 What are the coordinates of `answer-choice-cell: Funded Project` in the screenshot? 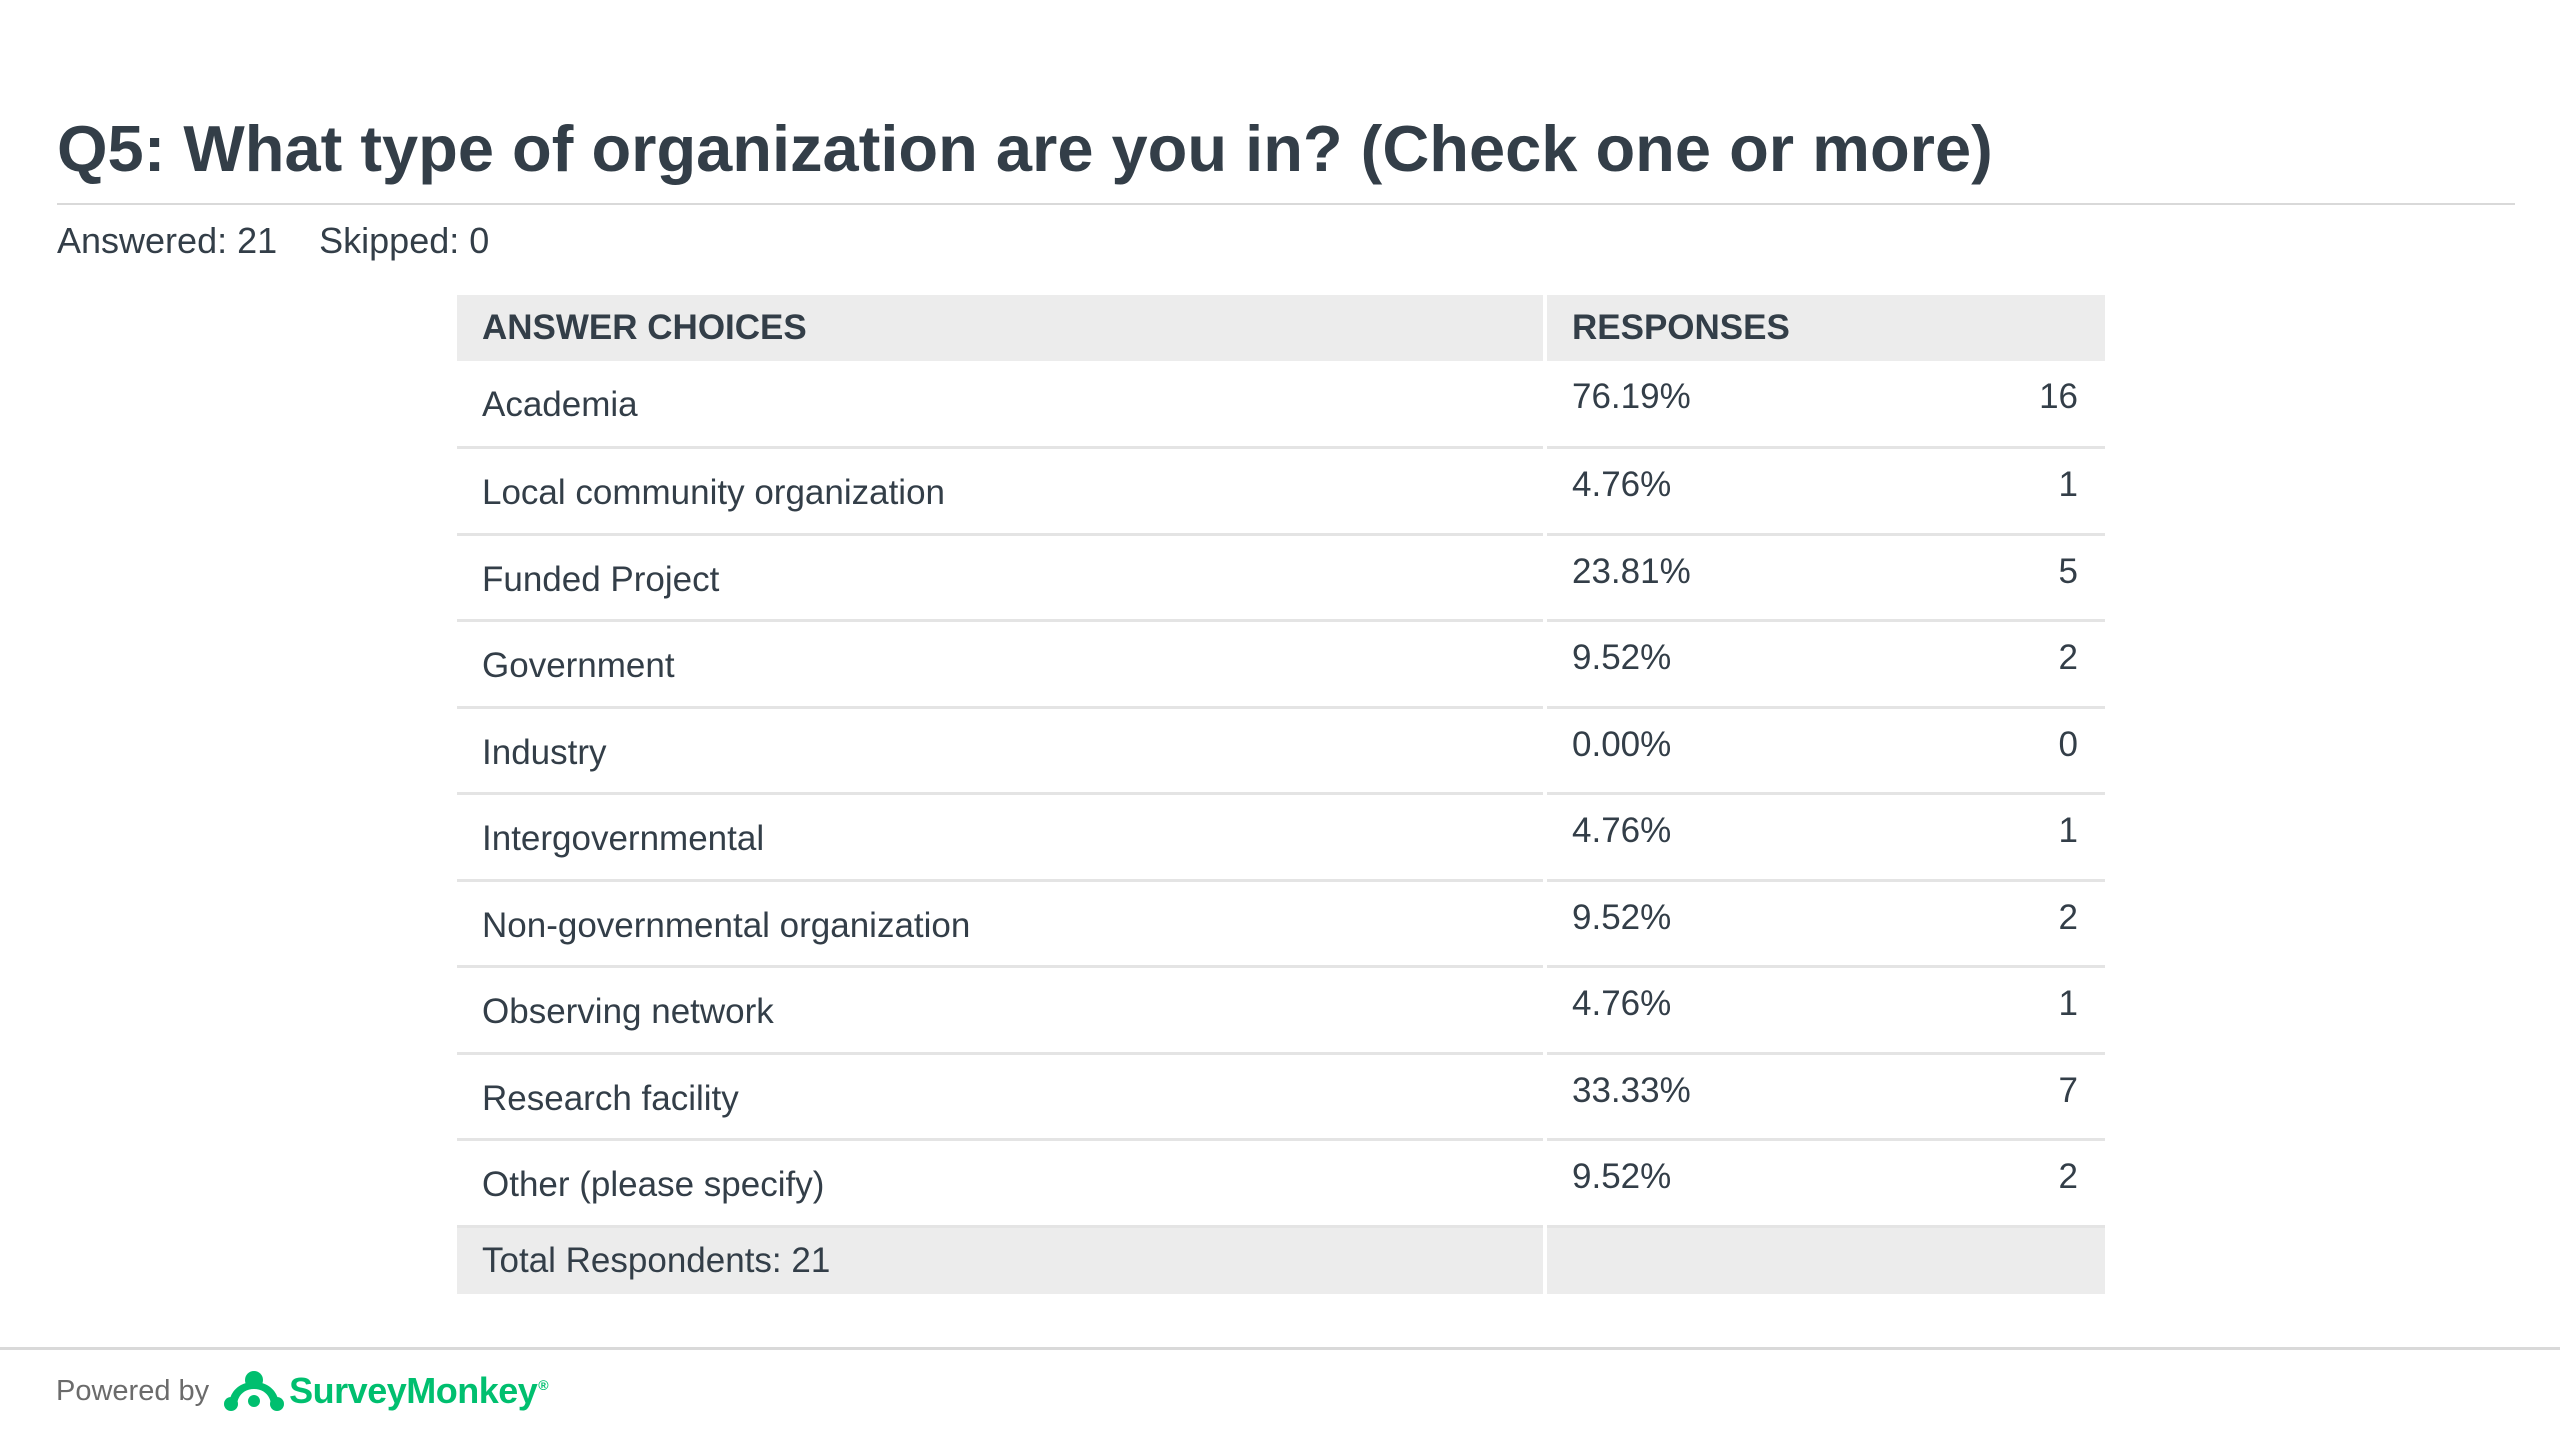 It's located at (1002, 578).